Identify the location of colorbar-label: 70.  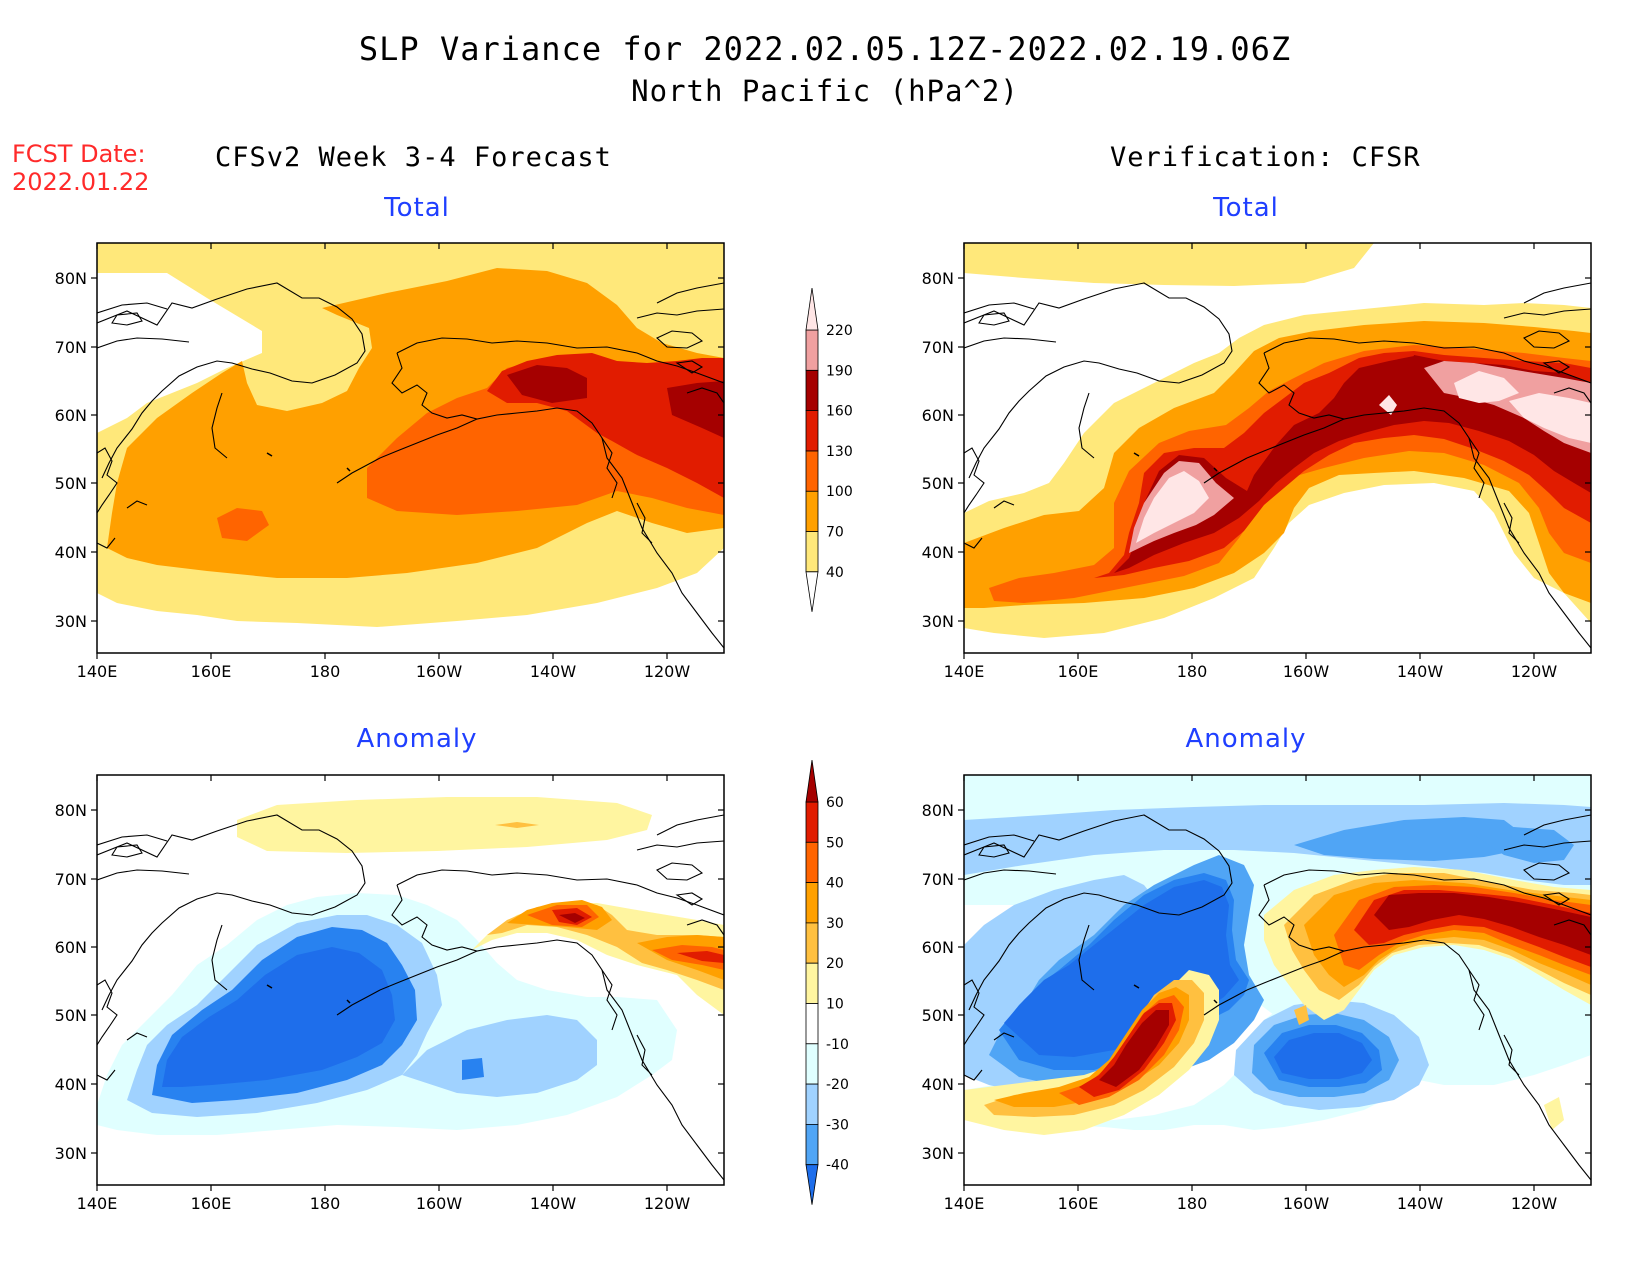
(835, 533).